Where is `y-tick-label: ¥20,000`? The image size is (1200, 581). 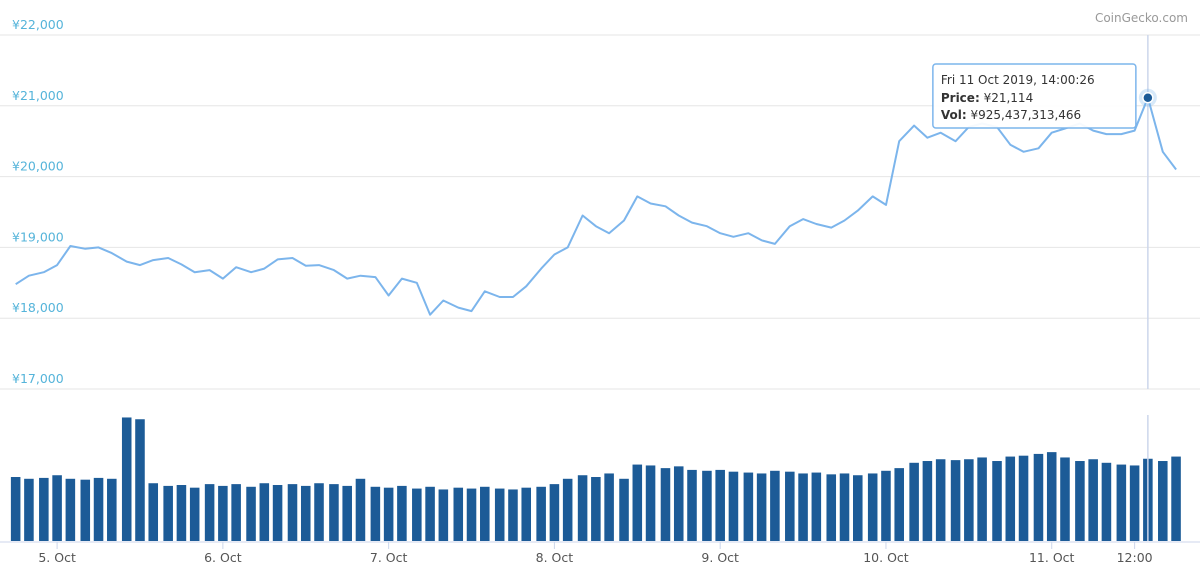
y-tick-label: ¥20,000 is located at coordinates (38, 166).